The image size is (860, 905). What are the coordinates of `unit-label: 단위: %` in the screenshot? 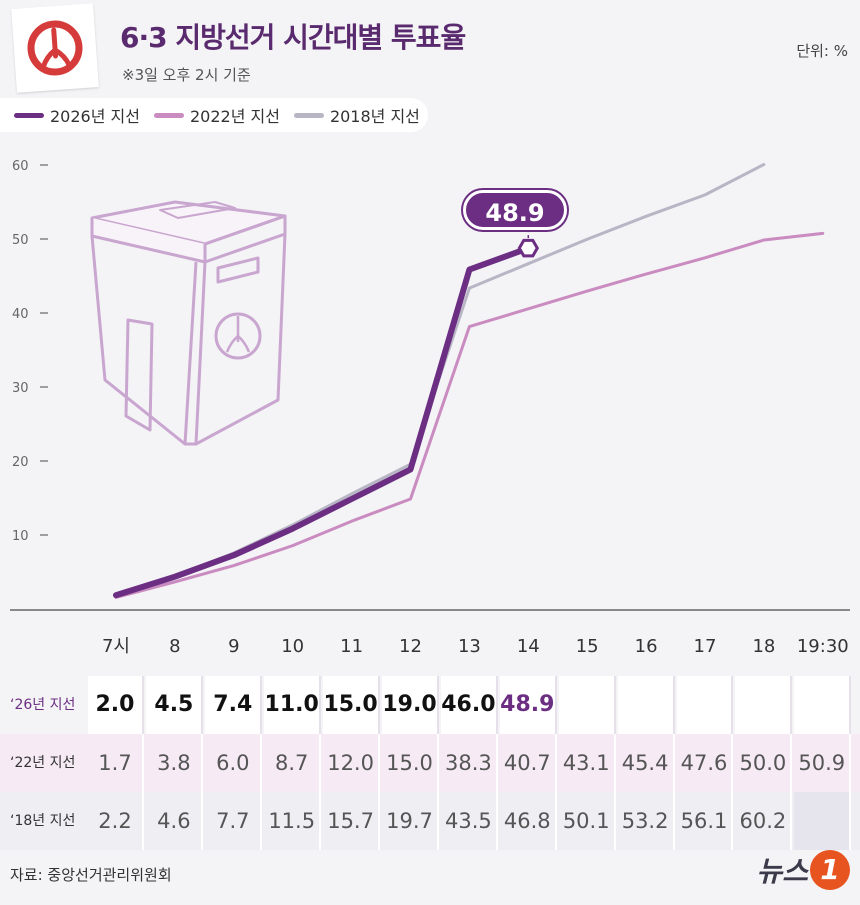 It's located at (822, 51).